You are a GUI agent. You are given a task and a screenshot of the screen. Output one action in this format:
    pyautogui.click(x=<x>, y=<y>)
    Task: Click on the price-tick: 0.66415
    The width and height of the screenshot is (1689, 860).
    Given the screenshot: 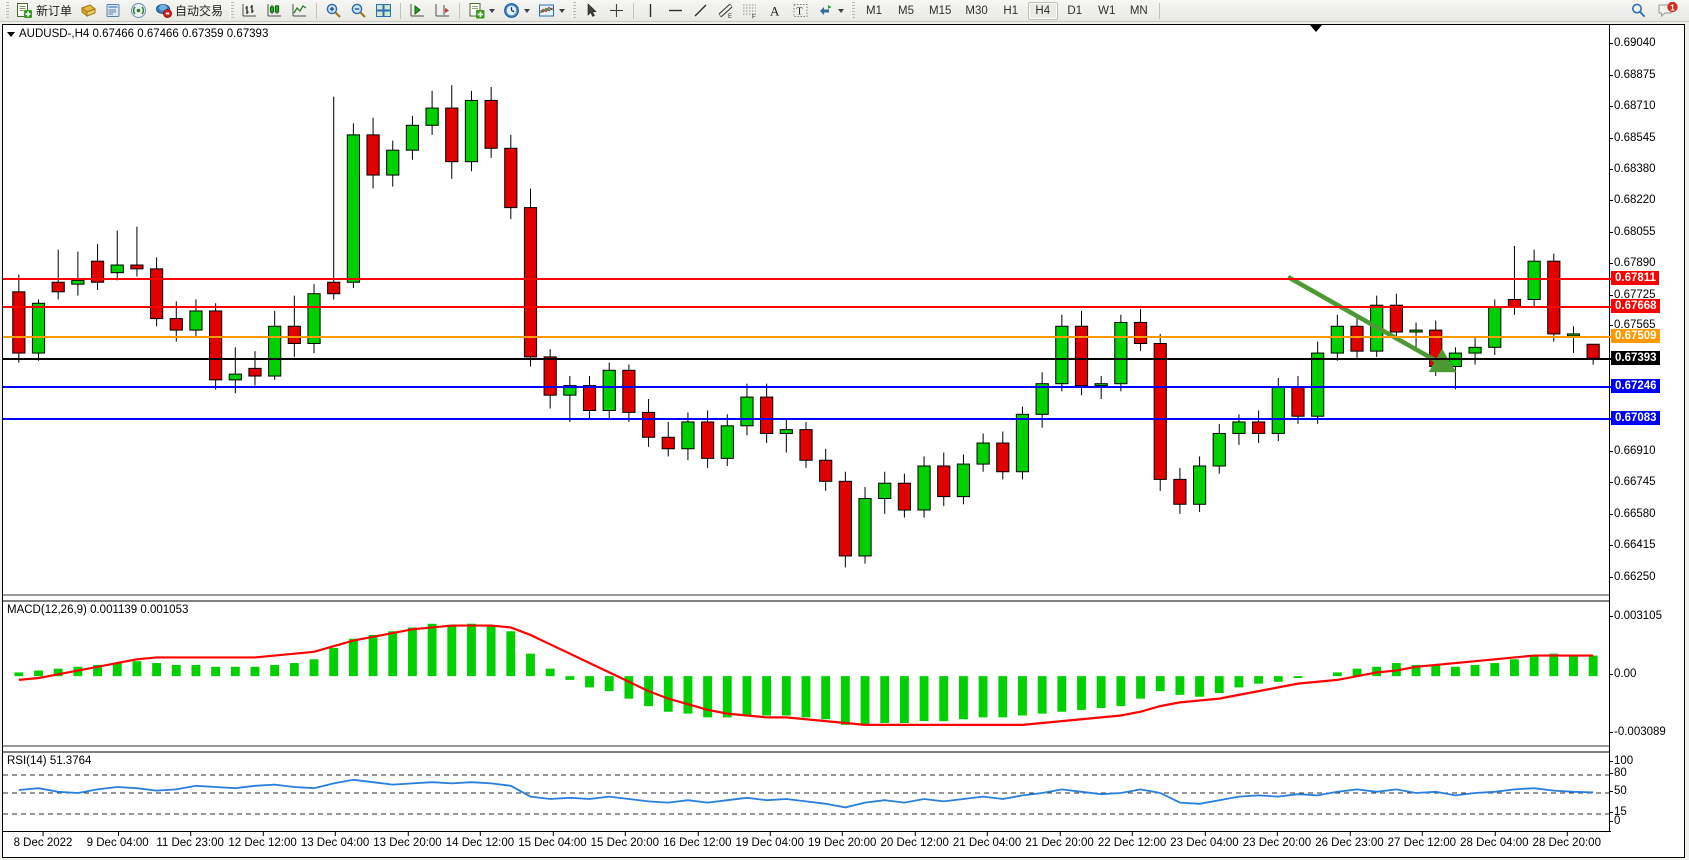 What is the action you would take?
    pyautogui.click(x=1632, y=545)
    